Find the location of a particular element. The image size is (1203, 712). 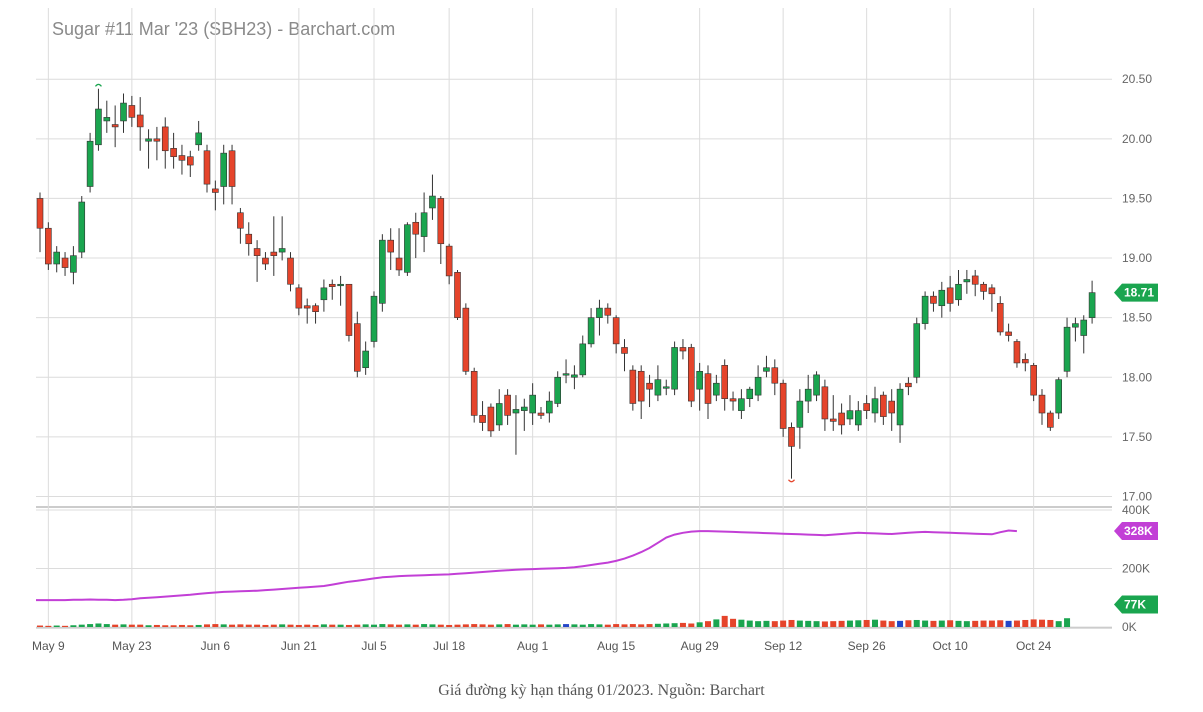

time-tick-label: Aug 29 is located at coordinates (700, 646).